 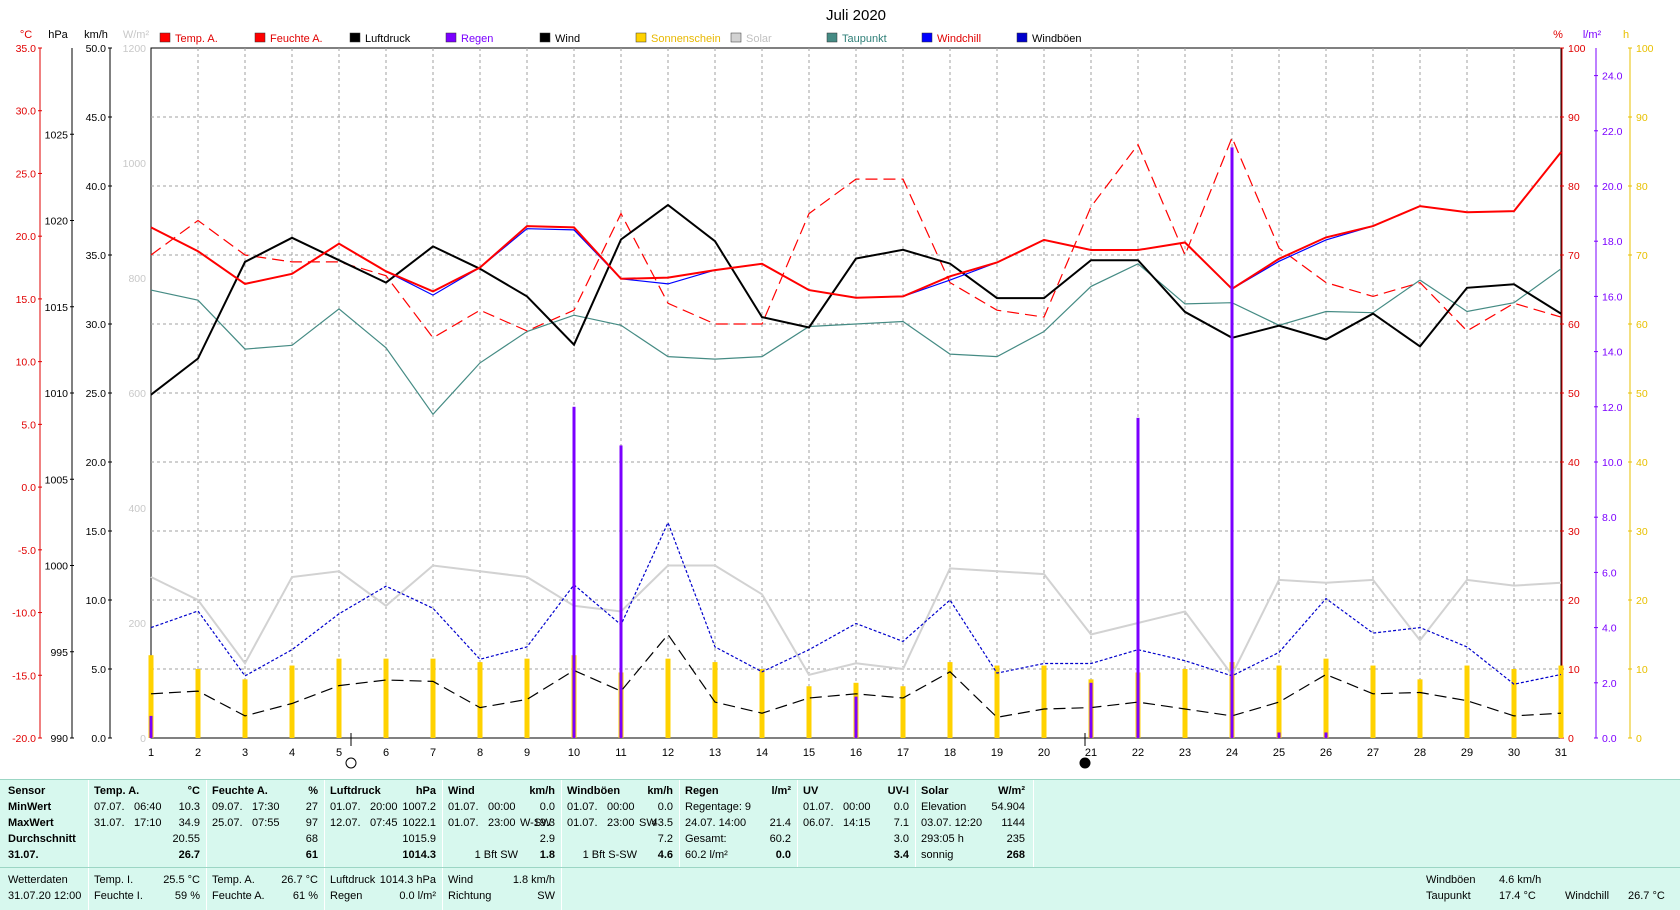 What do you see at coordinates (311, 823) in the screenshot?
I see `stats-humidity-value: 97` at bounding box center [311, 823].